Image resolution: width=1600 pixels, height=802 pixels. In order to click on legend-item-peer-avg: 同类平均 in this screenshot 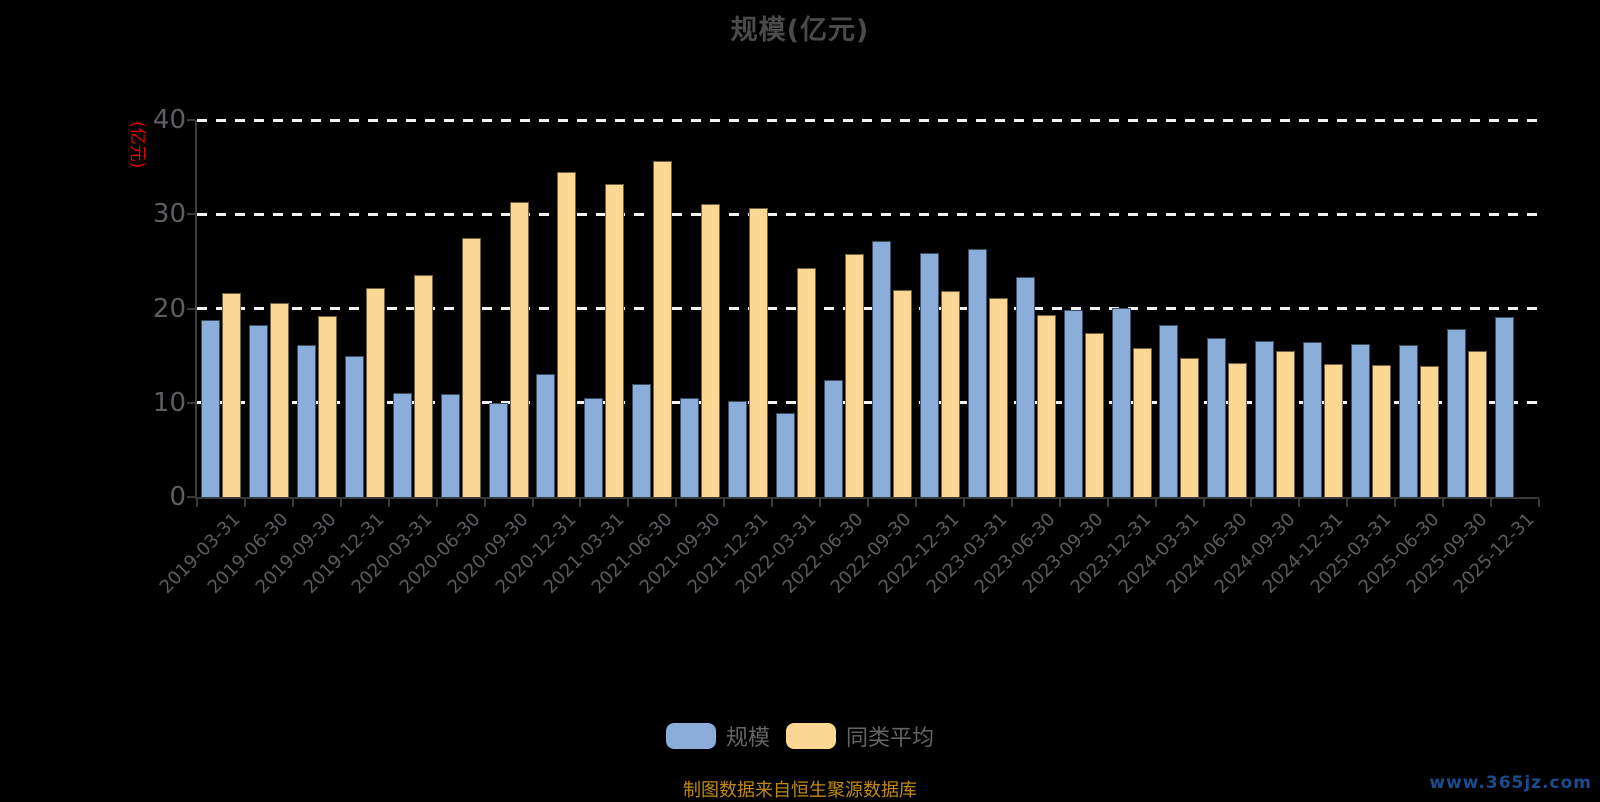, I will do `click(860, 736)`.